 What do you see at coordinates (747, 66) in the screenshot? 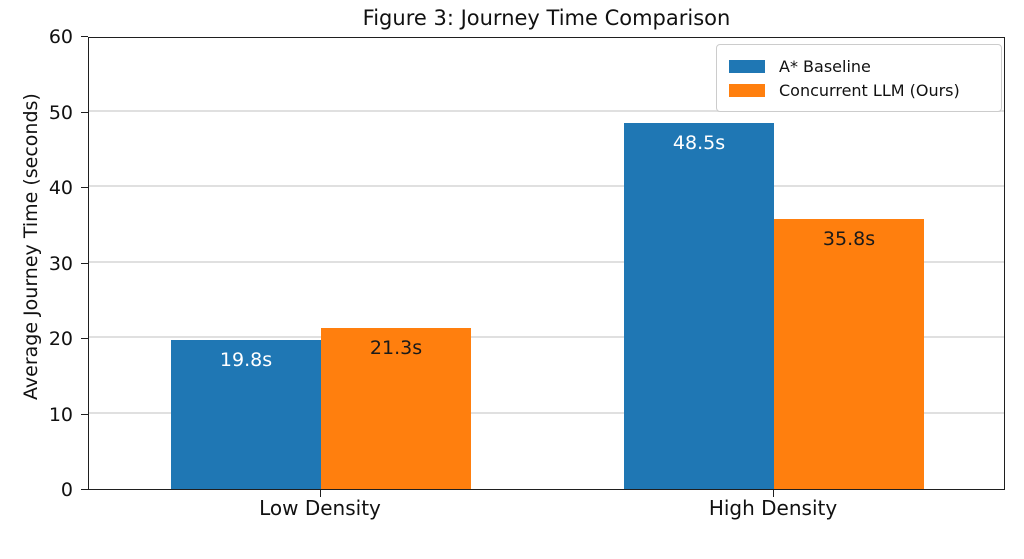
I see `legend-swatch-baseline` at bounding box center [747, 66].